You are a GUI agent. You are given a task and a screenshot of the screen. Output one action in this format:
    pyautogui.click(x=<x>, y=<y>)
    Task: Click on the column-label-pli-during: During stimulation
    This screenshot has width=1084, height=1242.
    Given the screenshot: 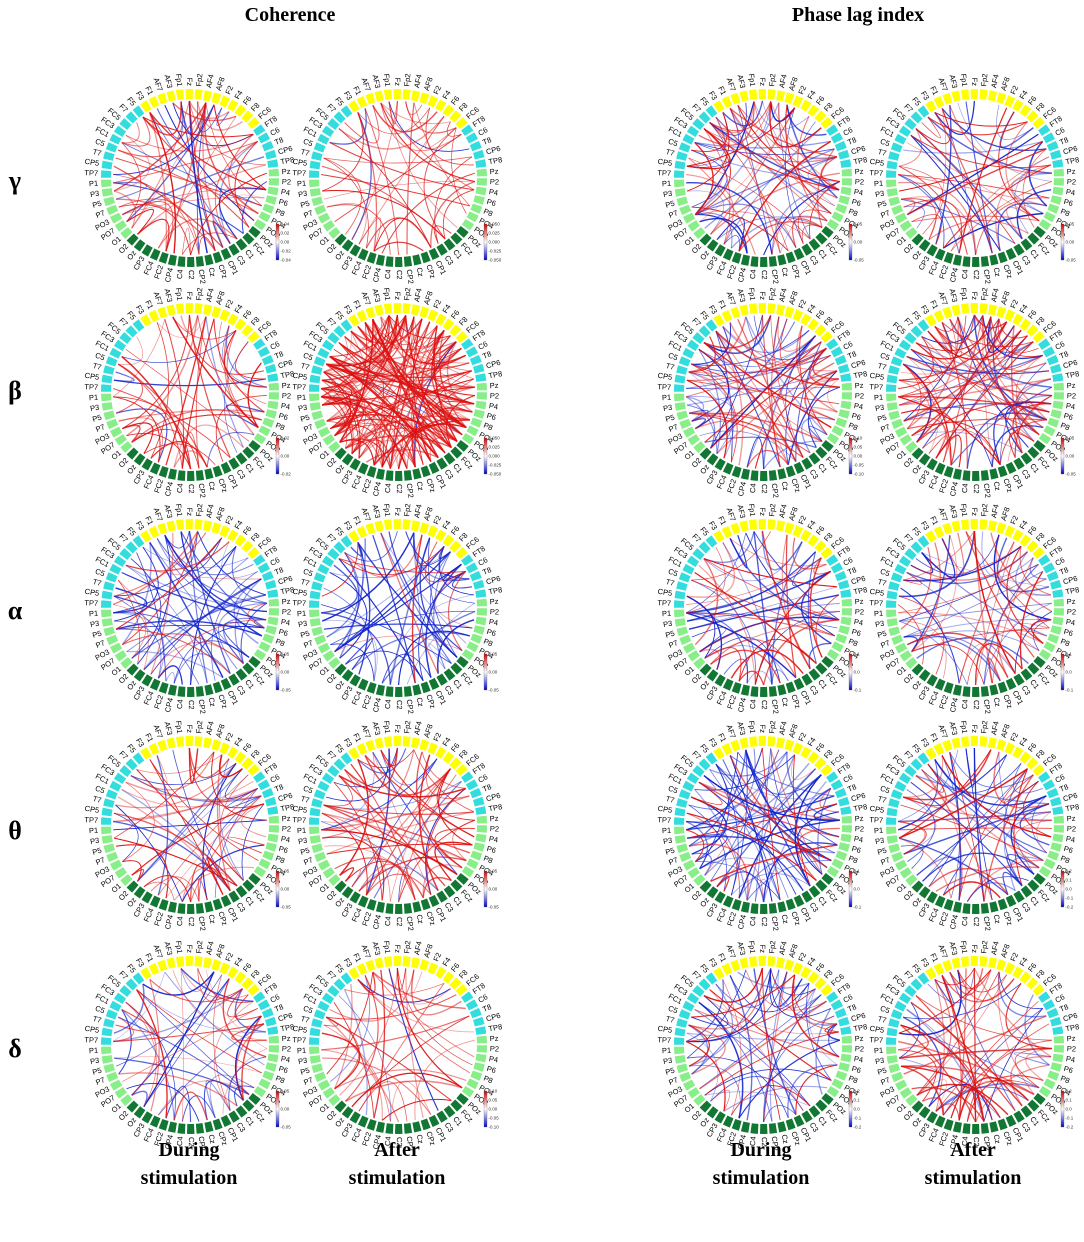 What is the action you would take?
    pyautogui.click(x=761, y=1164)
    